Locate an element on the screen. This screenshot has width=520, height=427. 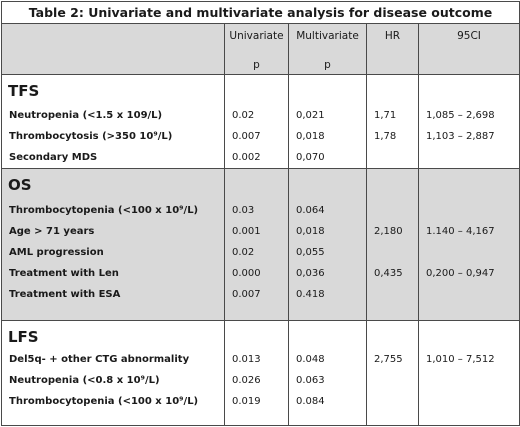
section-tfs-multi: 0,021 0,018 0,070 is located at coordinates (327, 121).